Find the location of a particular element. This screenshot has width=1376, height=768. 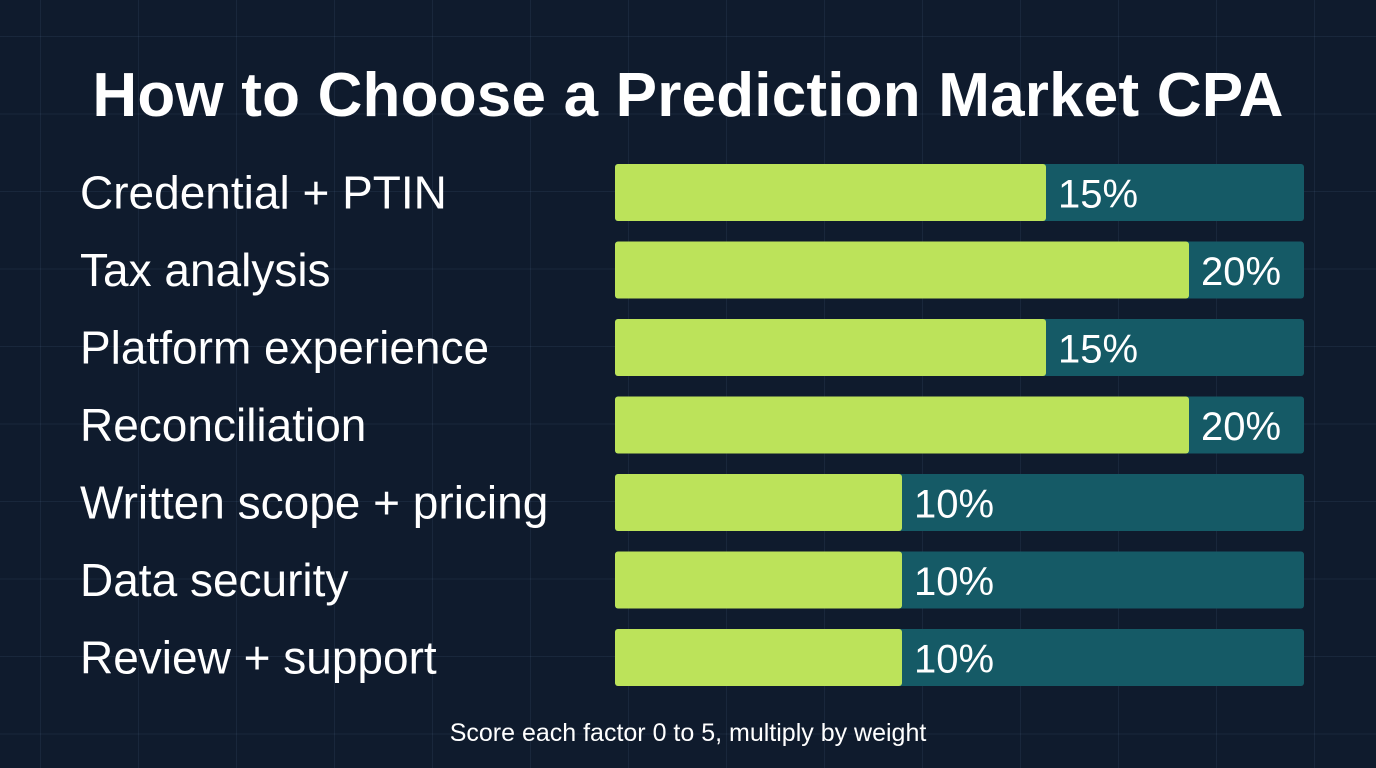

category-label: Platform experience is located at coordinates (284, 348).